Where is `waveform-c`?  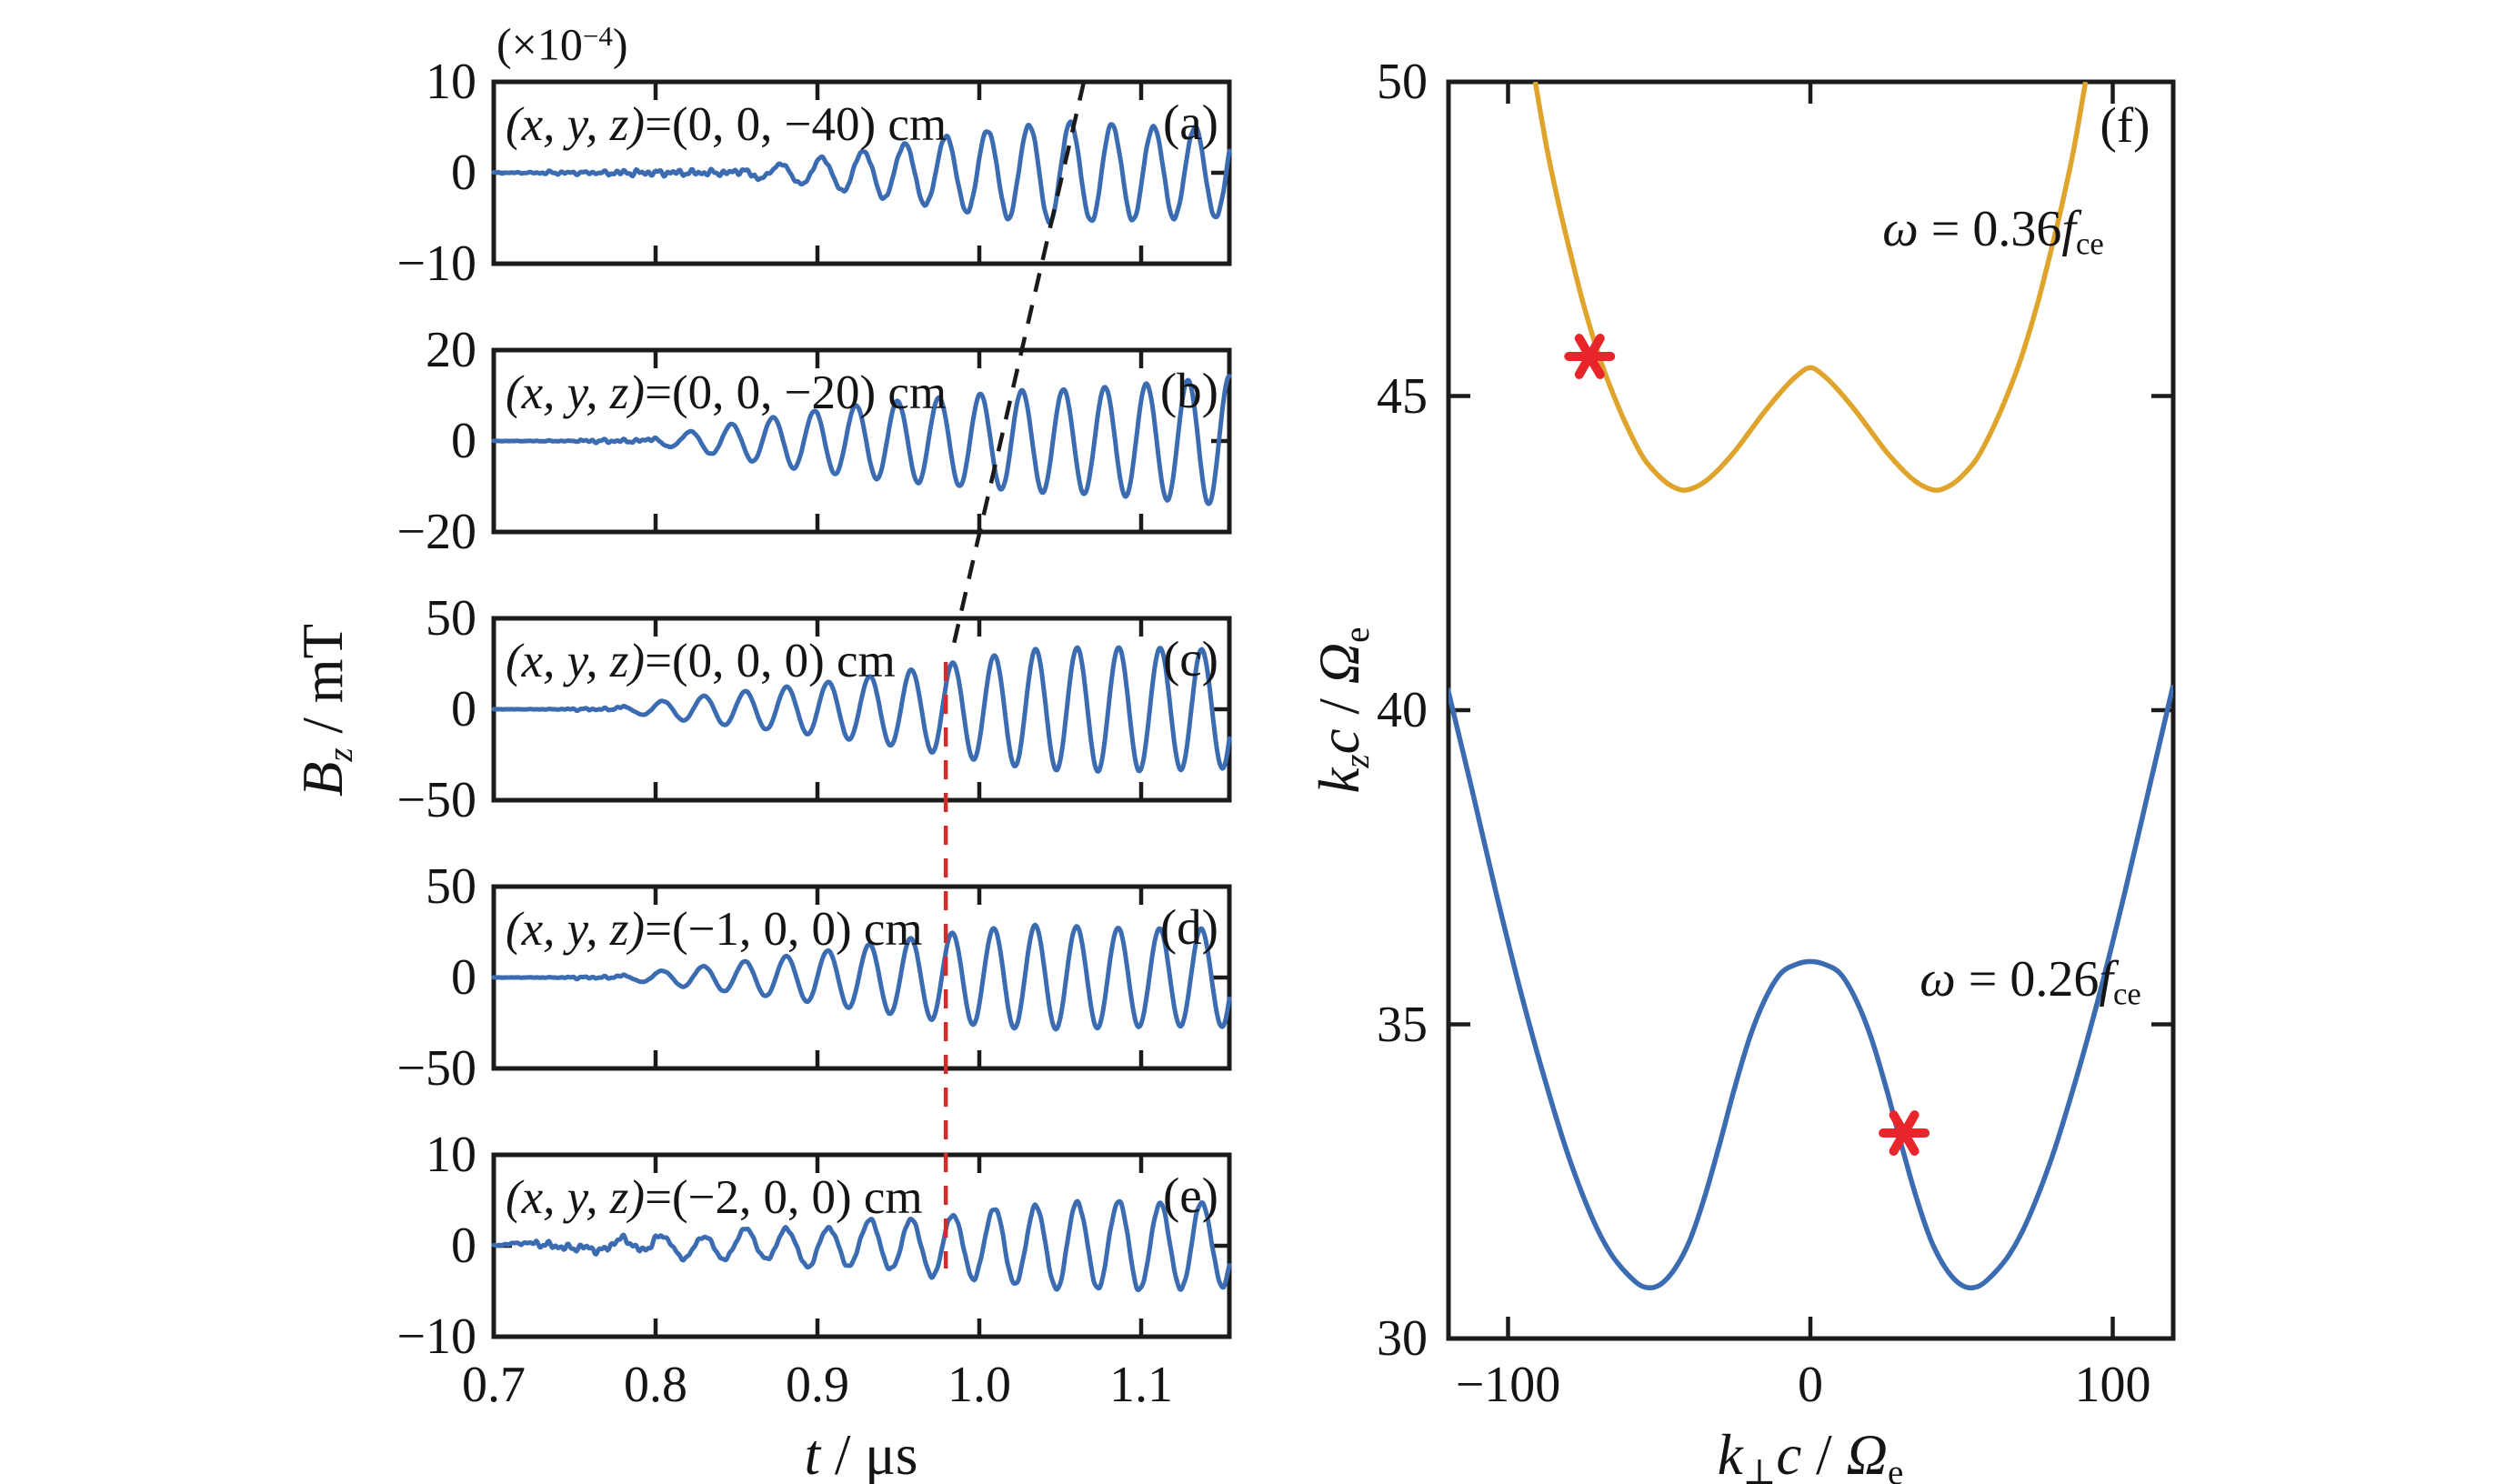
waveform-c is located at coordinates (862, 710).